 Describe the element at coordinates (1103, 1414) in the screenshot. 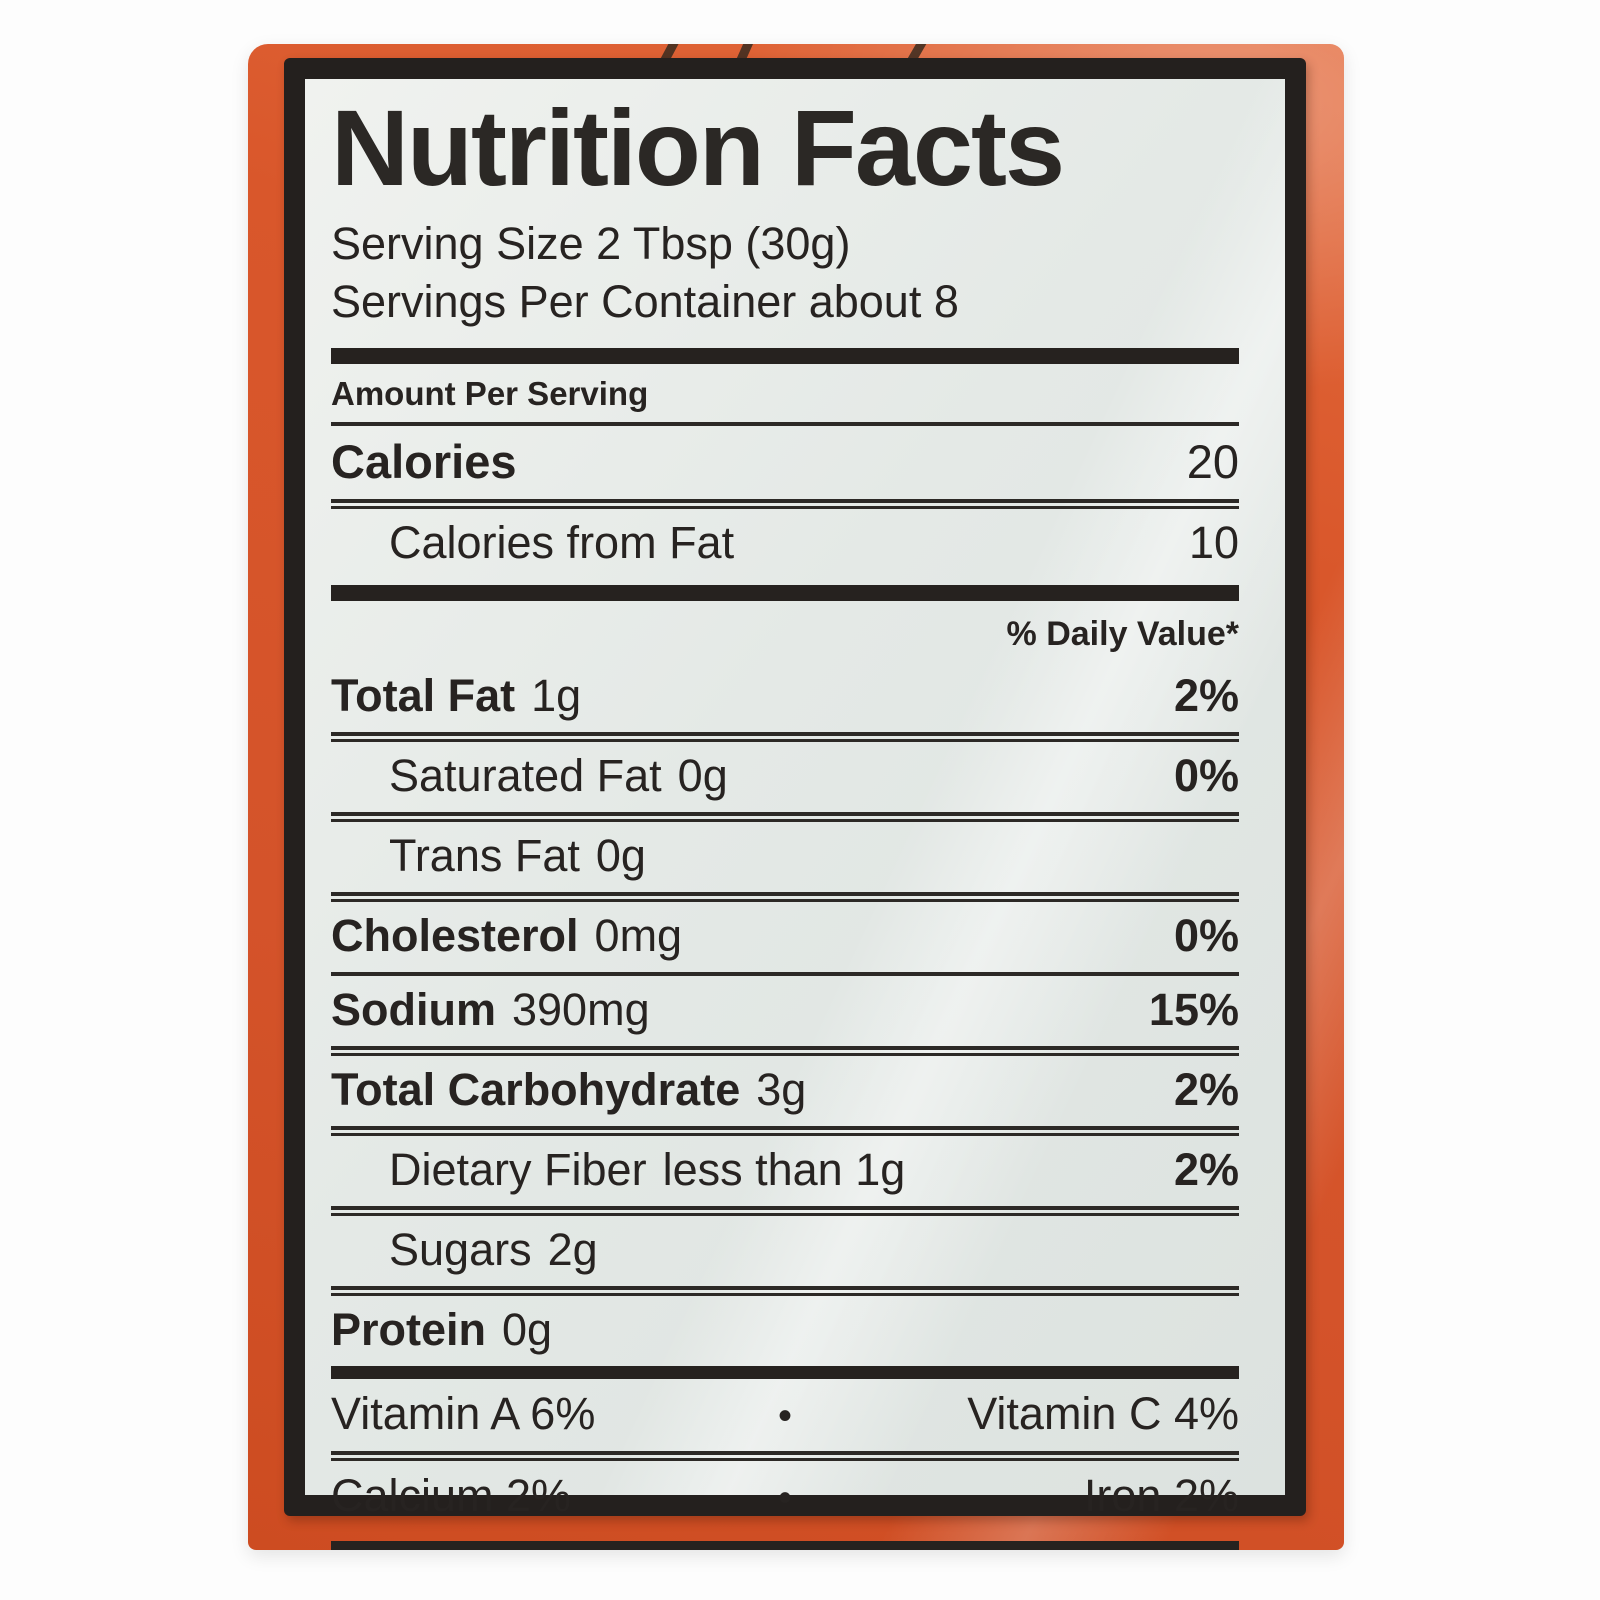

I see `vitamin-c-value: Vitamin C 4%` at that location.